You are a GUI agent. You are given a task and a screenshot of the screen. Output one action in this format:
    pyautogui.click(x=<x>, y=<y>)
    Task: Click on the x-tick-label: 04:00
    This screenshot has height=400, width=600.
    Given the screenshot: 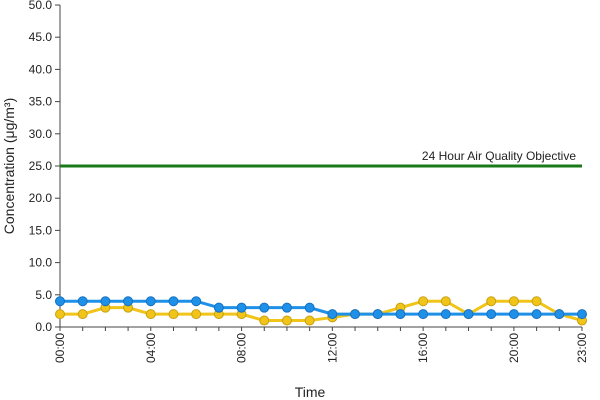 What is the action you would take?
    pyautogui.click(x=151, y=348)
    